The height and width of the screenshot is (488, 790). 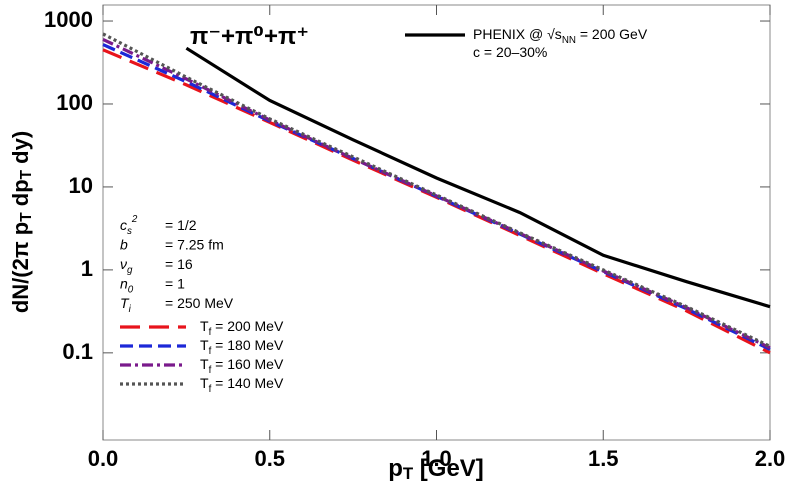 I want to click on param-symbol: Ti, so click(x=126, y=305).